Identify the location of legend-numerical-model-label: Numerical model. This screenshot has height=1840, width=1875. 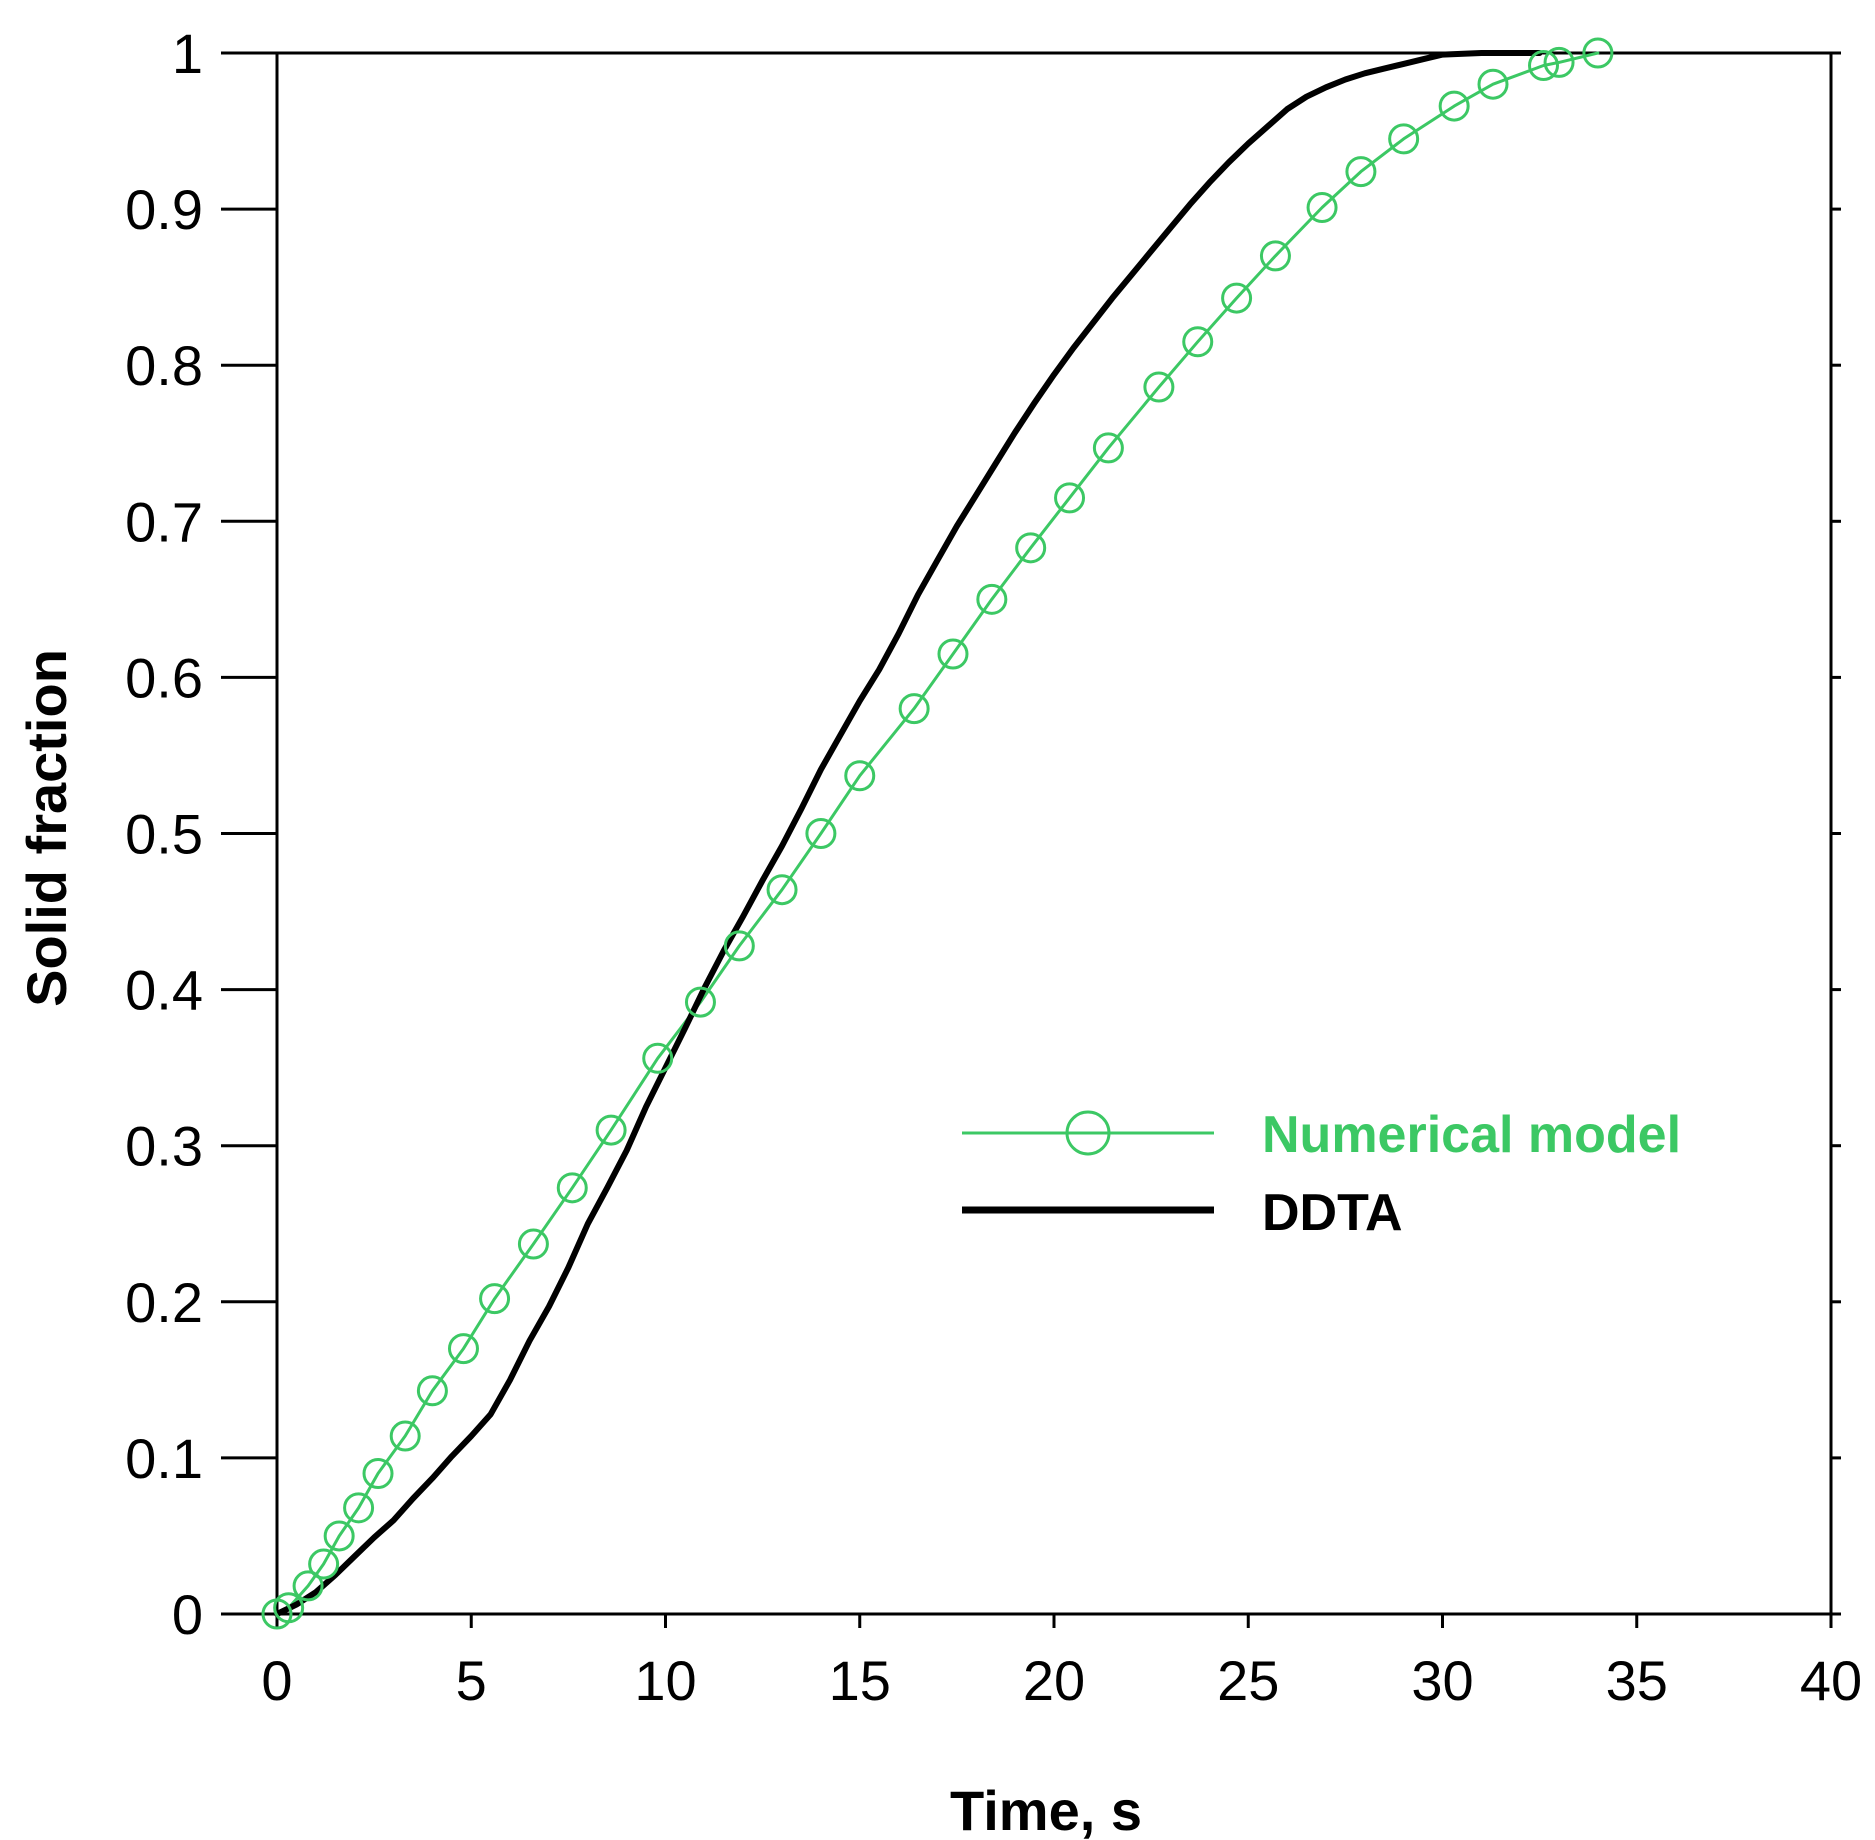
(1471, 1135).